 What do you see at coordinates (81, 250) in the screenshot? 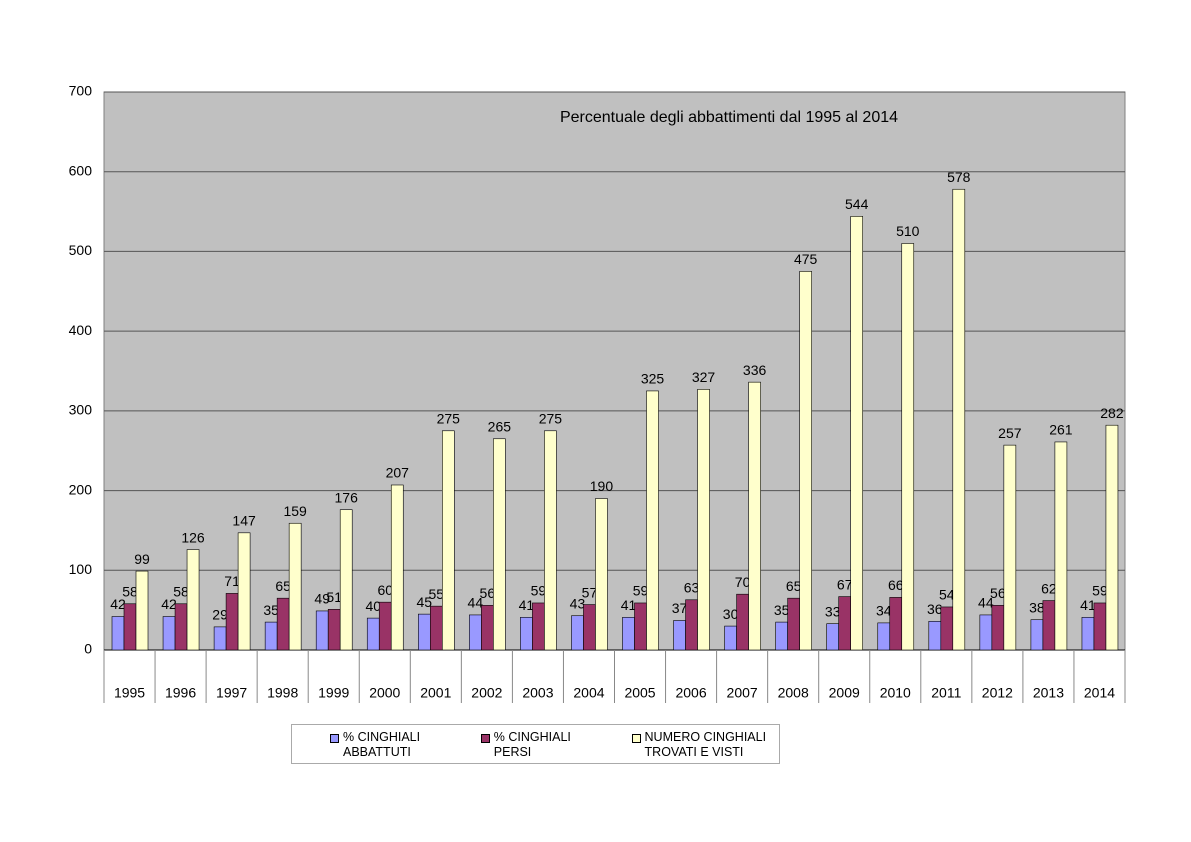
I see `y-tick-label: 500` at bounding box center [81, 250].